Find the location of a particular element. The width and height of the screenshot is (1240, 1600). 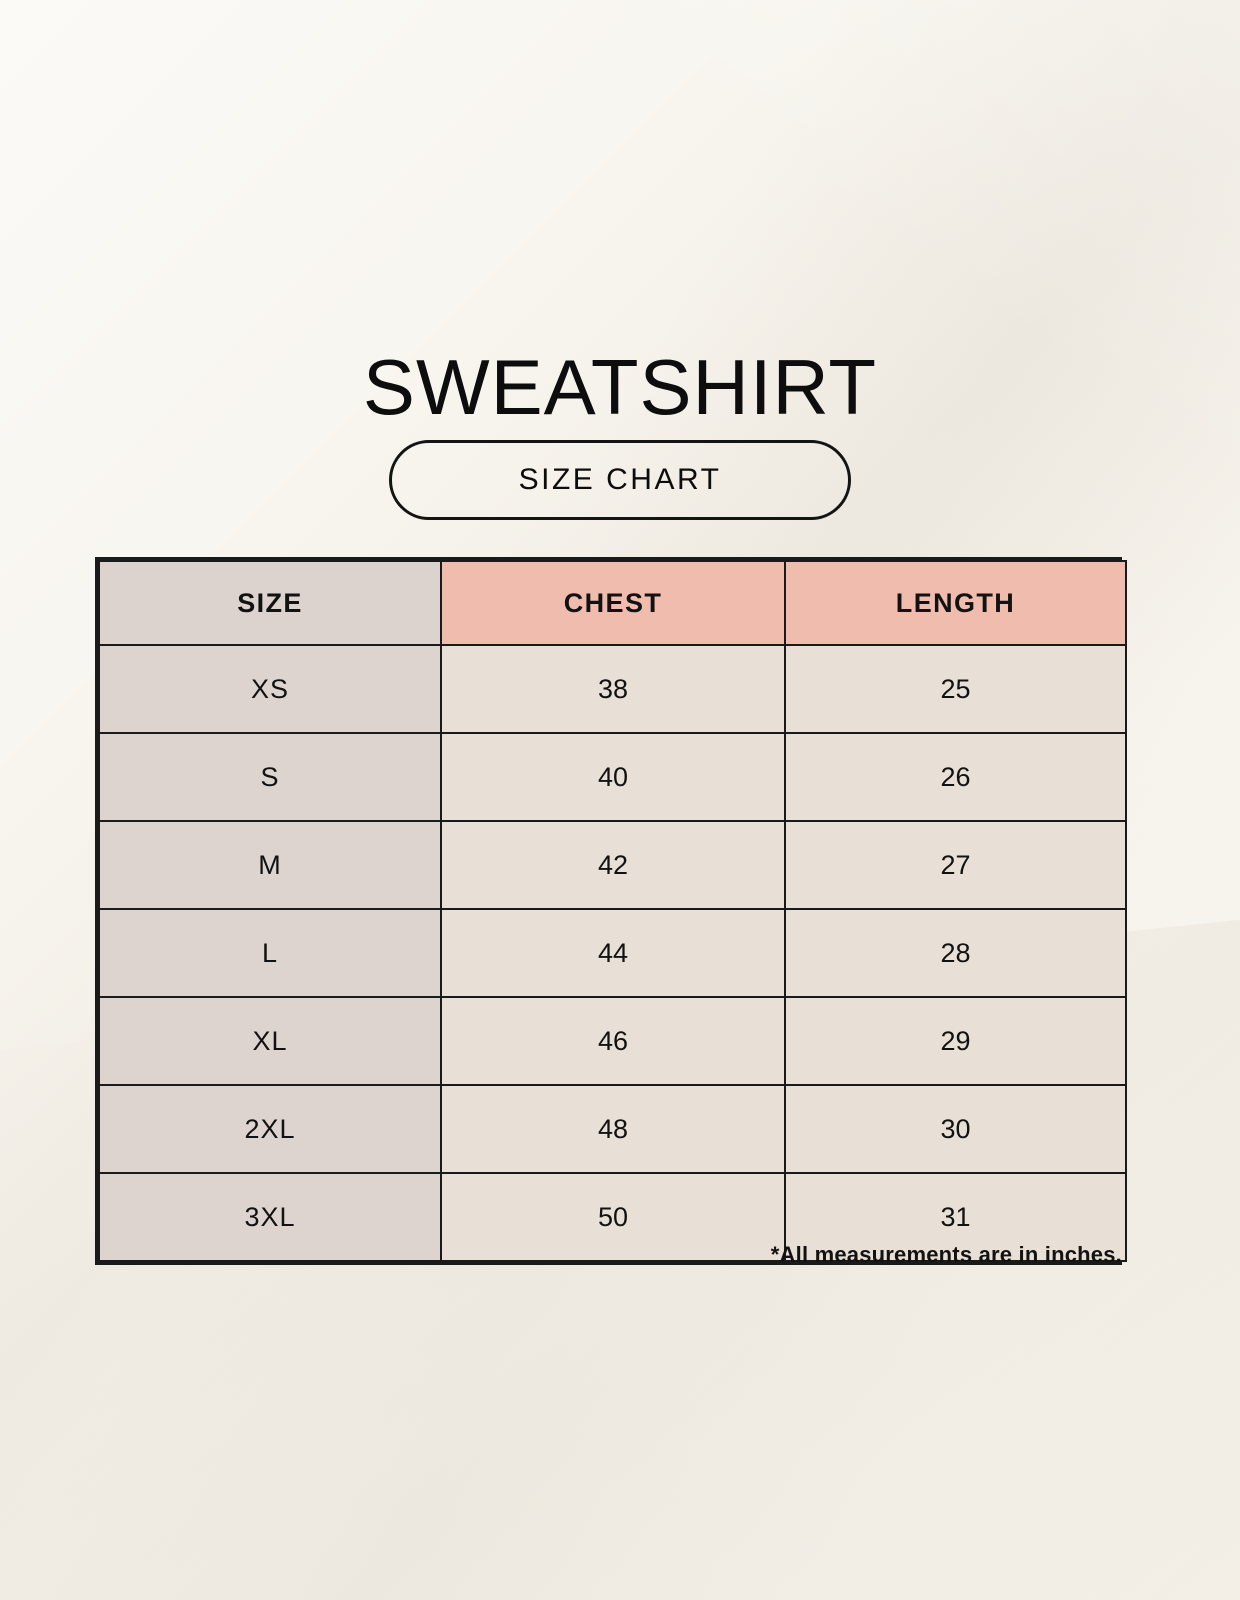

cell-size: XL is located at coordinates (270, 1041).